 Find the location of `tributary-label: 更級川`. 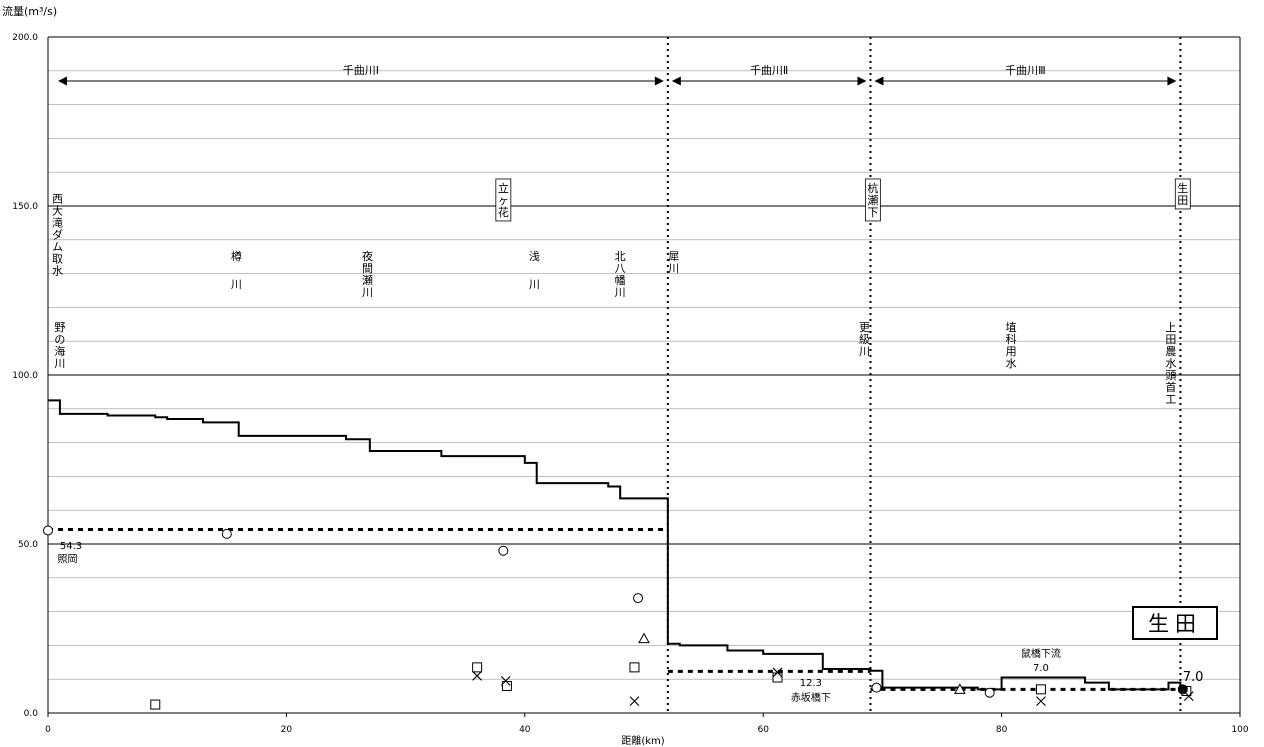

tributary-label: 更級川 is located at coordinates (864, 339).